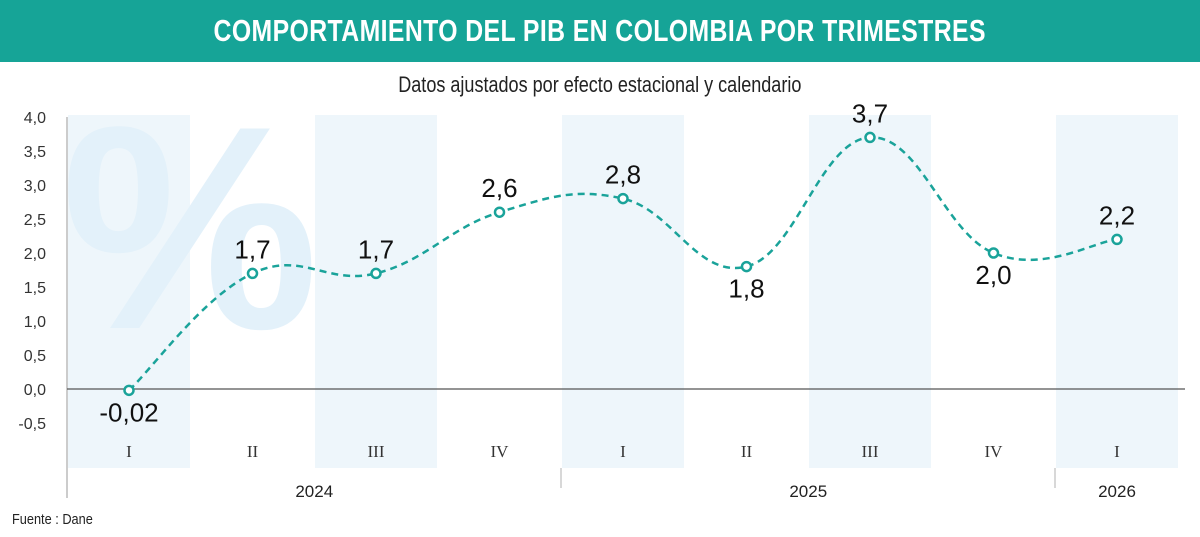 The image size is (1200, 537). What do you see at coordinates (128, 412) in the screenshot?
I see `data-label: -0,02` at bounding box center [128, 412].